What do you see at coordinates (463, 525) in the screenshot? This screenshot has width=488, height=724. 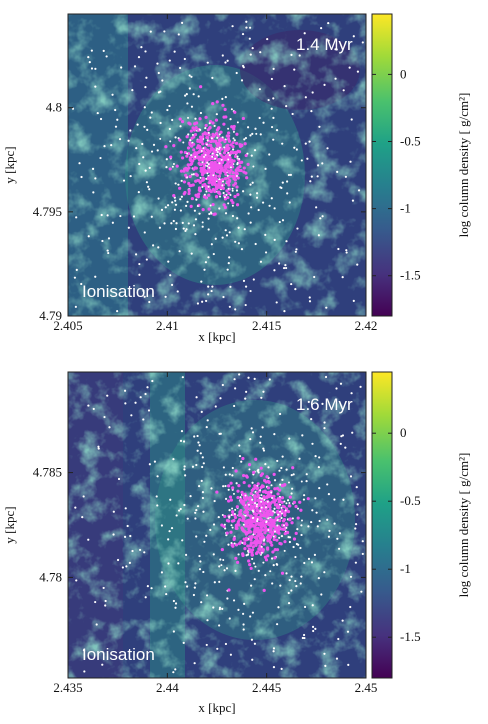 I see `colorbar-label: log column density [ g/cm²]` at bounding box center [463, 525].